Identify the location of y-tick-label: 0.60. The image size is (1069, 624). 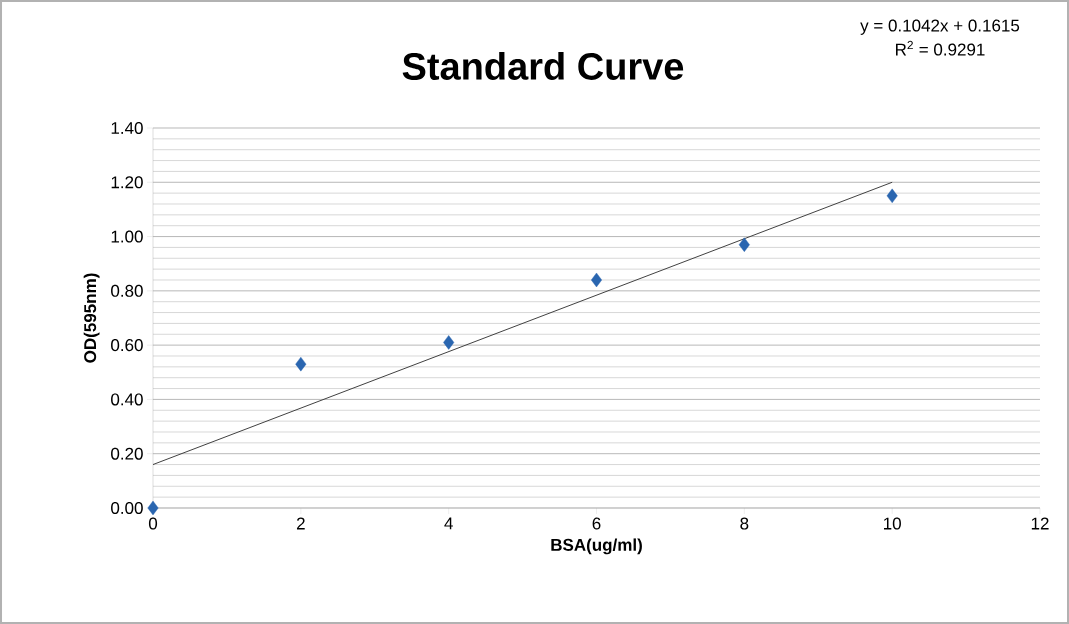
(127, 345).